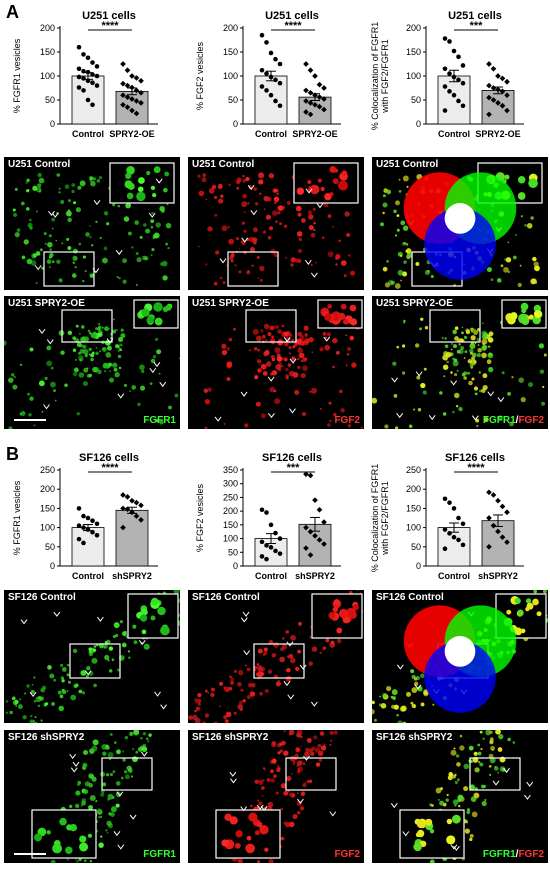 This screenshot has width=550, height=873. I want to click on channel-label-merge: FGFR1/FGF2, so click(513, 854).